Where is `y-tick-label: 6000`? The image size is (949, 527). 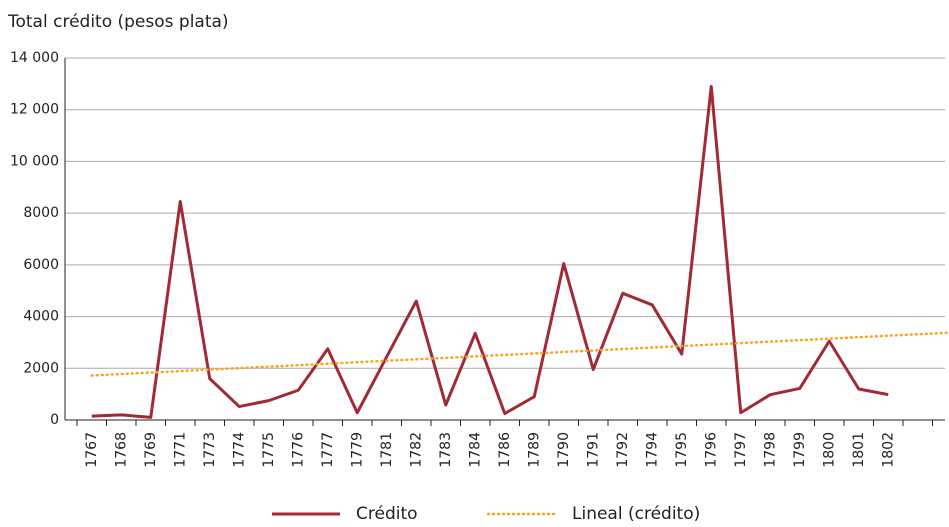
y-tick-label: 6000 is located at coordinates (41, 265).